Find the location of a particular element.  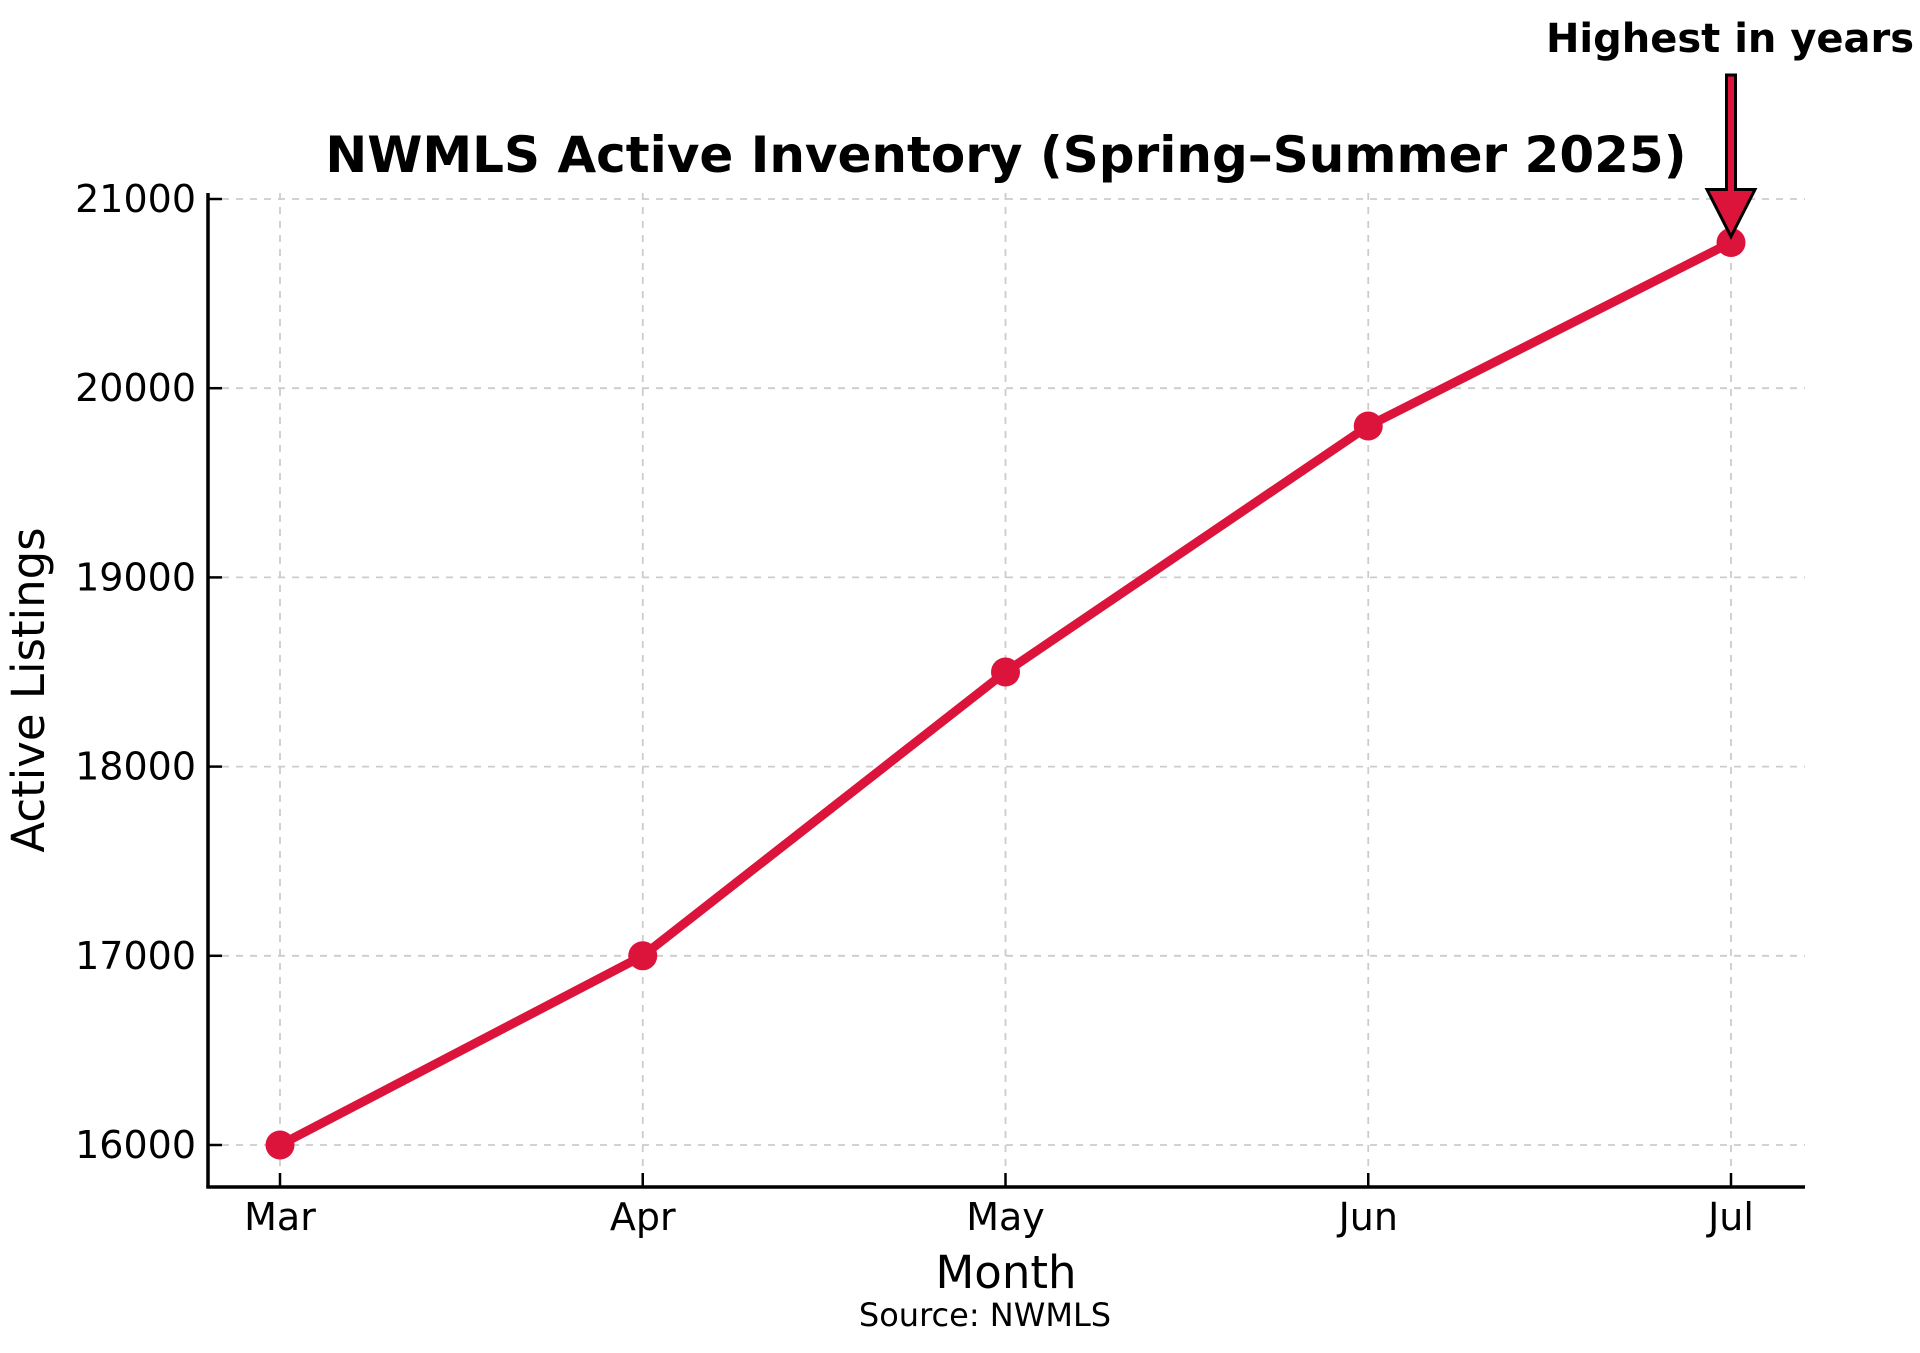

y-tick-label: 19000 is located at coordinates (135, 577).